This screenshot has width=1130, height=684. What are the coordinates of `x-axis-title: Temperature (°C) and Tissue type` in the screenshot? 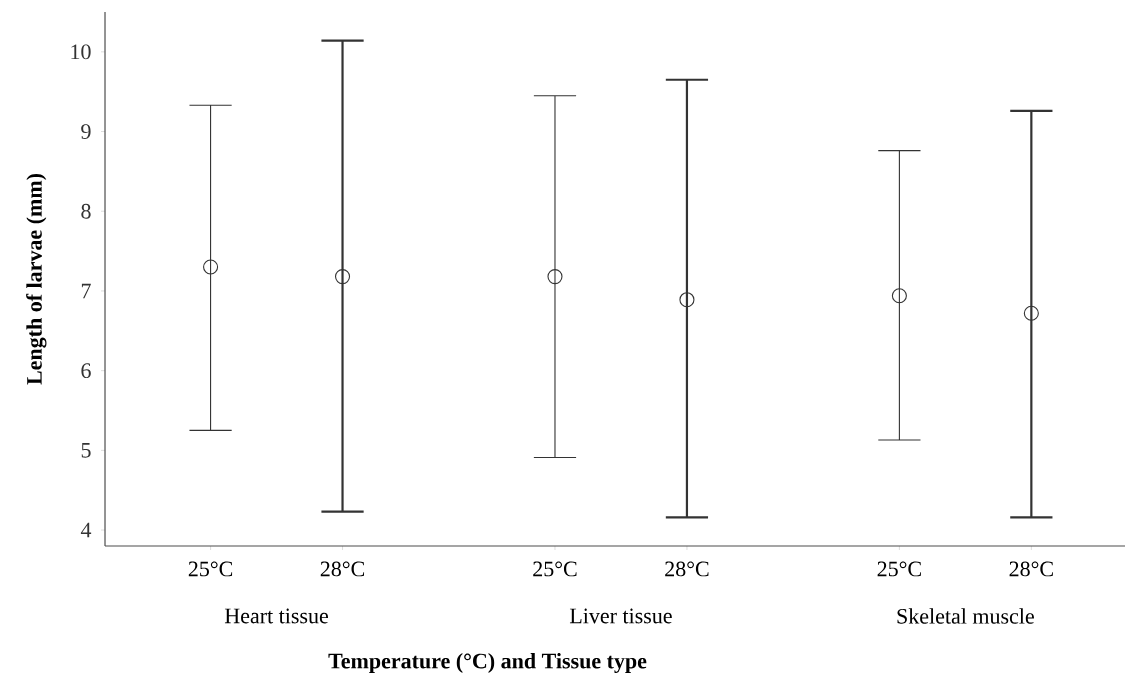 It's located at (487, 662).